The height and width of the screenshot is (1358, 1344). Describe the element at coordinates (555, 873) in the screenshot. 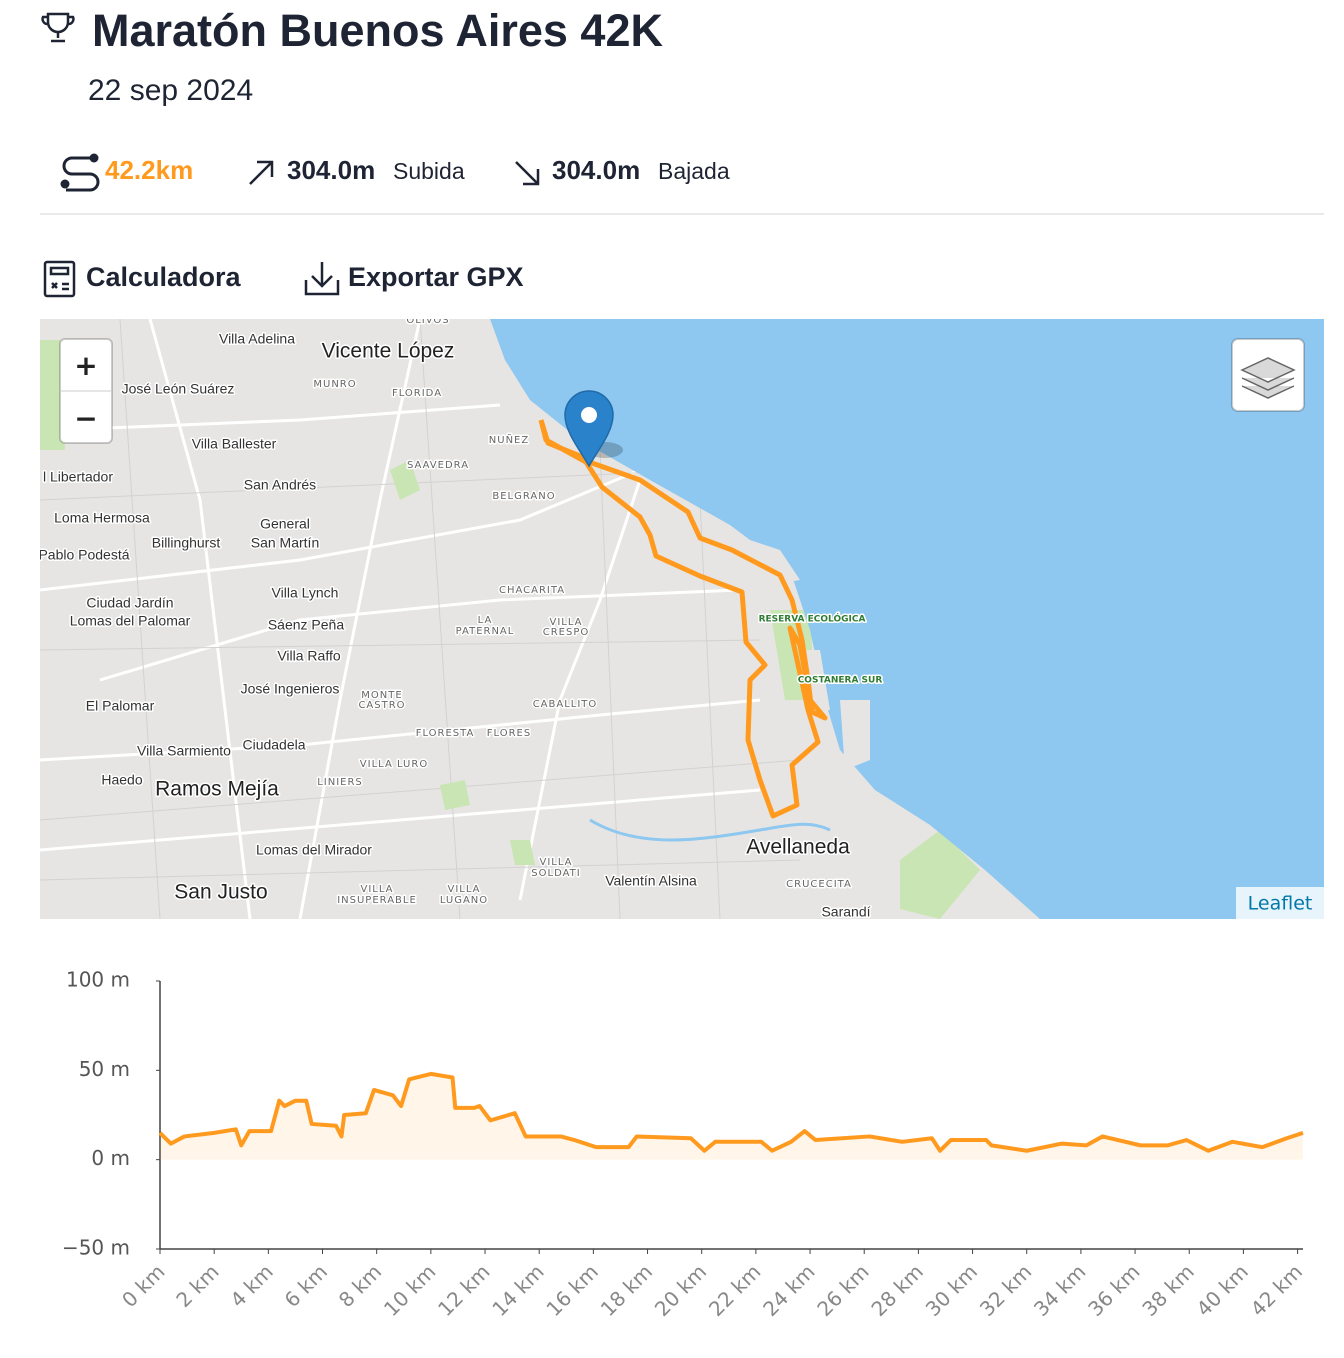

I see `map-label: SOLDATI` at that location.